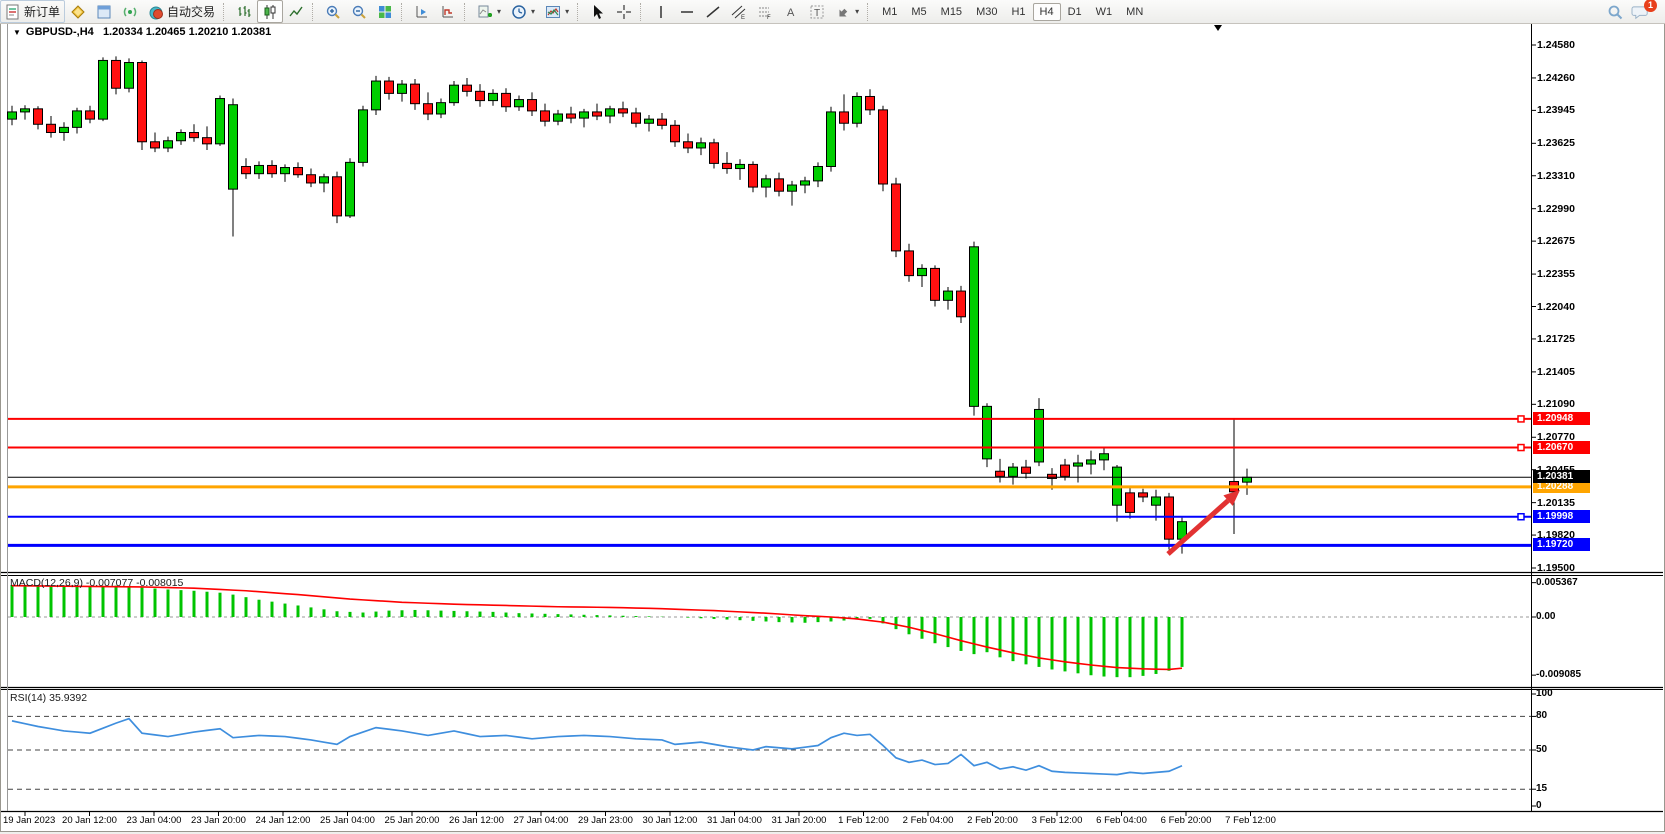  Describe the element at coordinates (296, 11) in the screenshot. I see `line-chart-button` at that location.